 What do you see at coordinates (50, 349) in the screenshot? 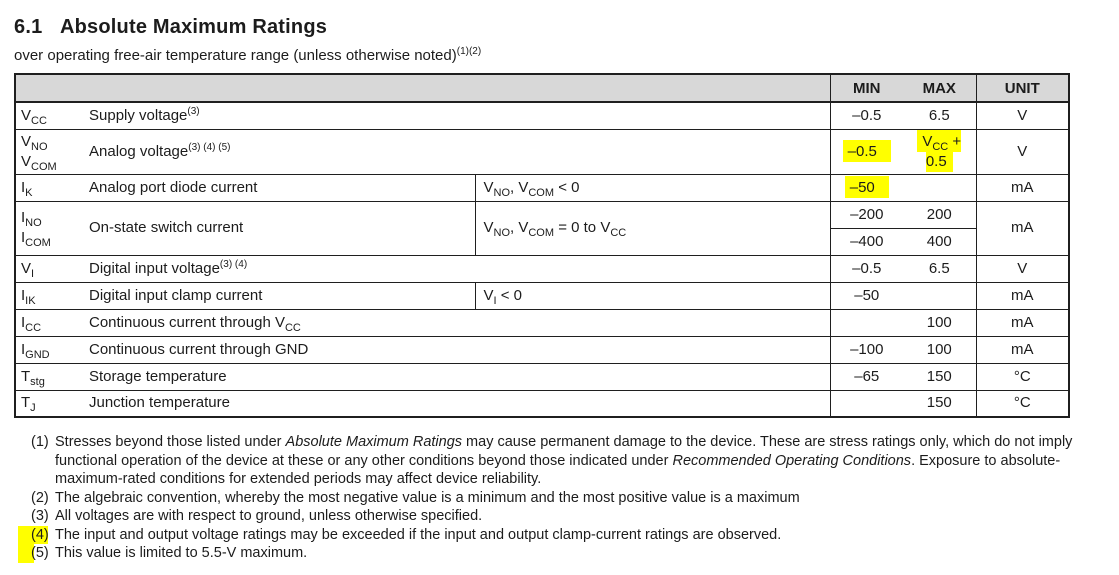
I see `cell-symbol: IGND` at bounding box center [50, 349].